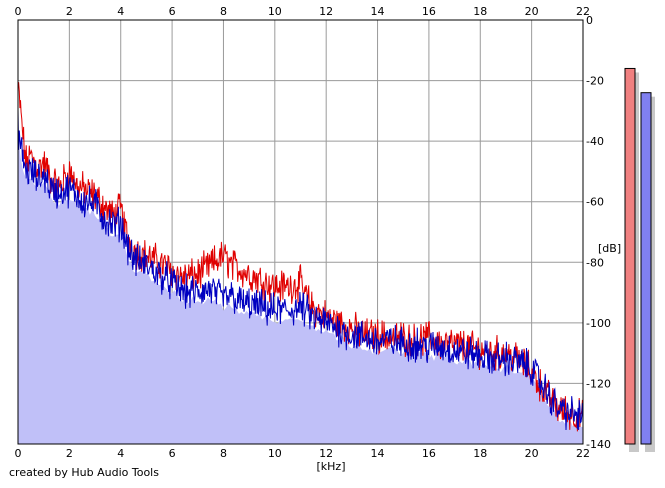 This screenshot has width=665, height=488. What do you see at coordinates (275, 11) in the screenshot?
I see `x-tick-label-top-5: 10` at bounding box center [275, 11].